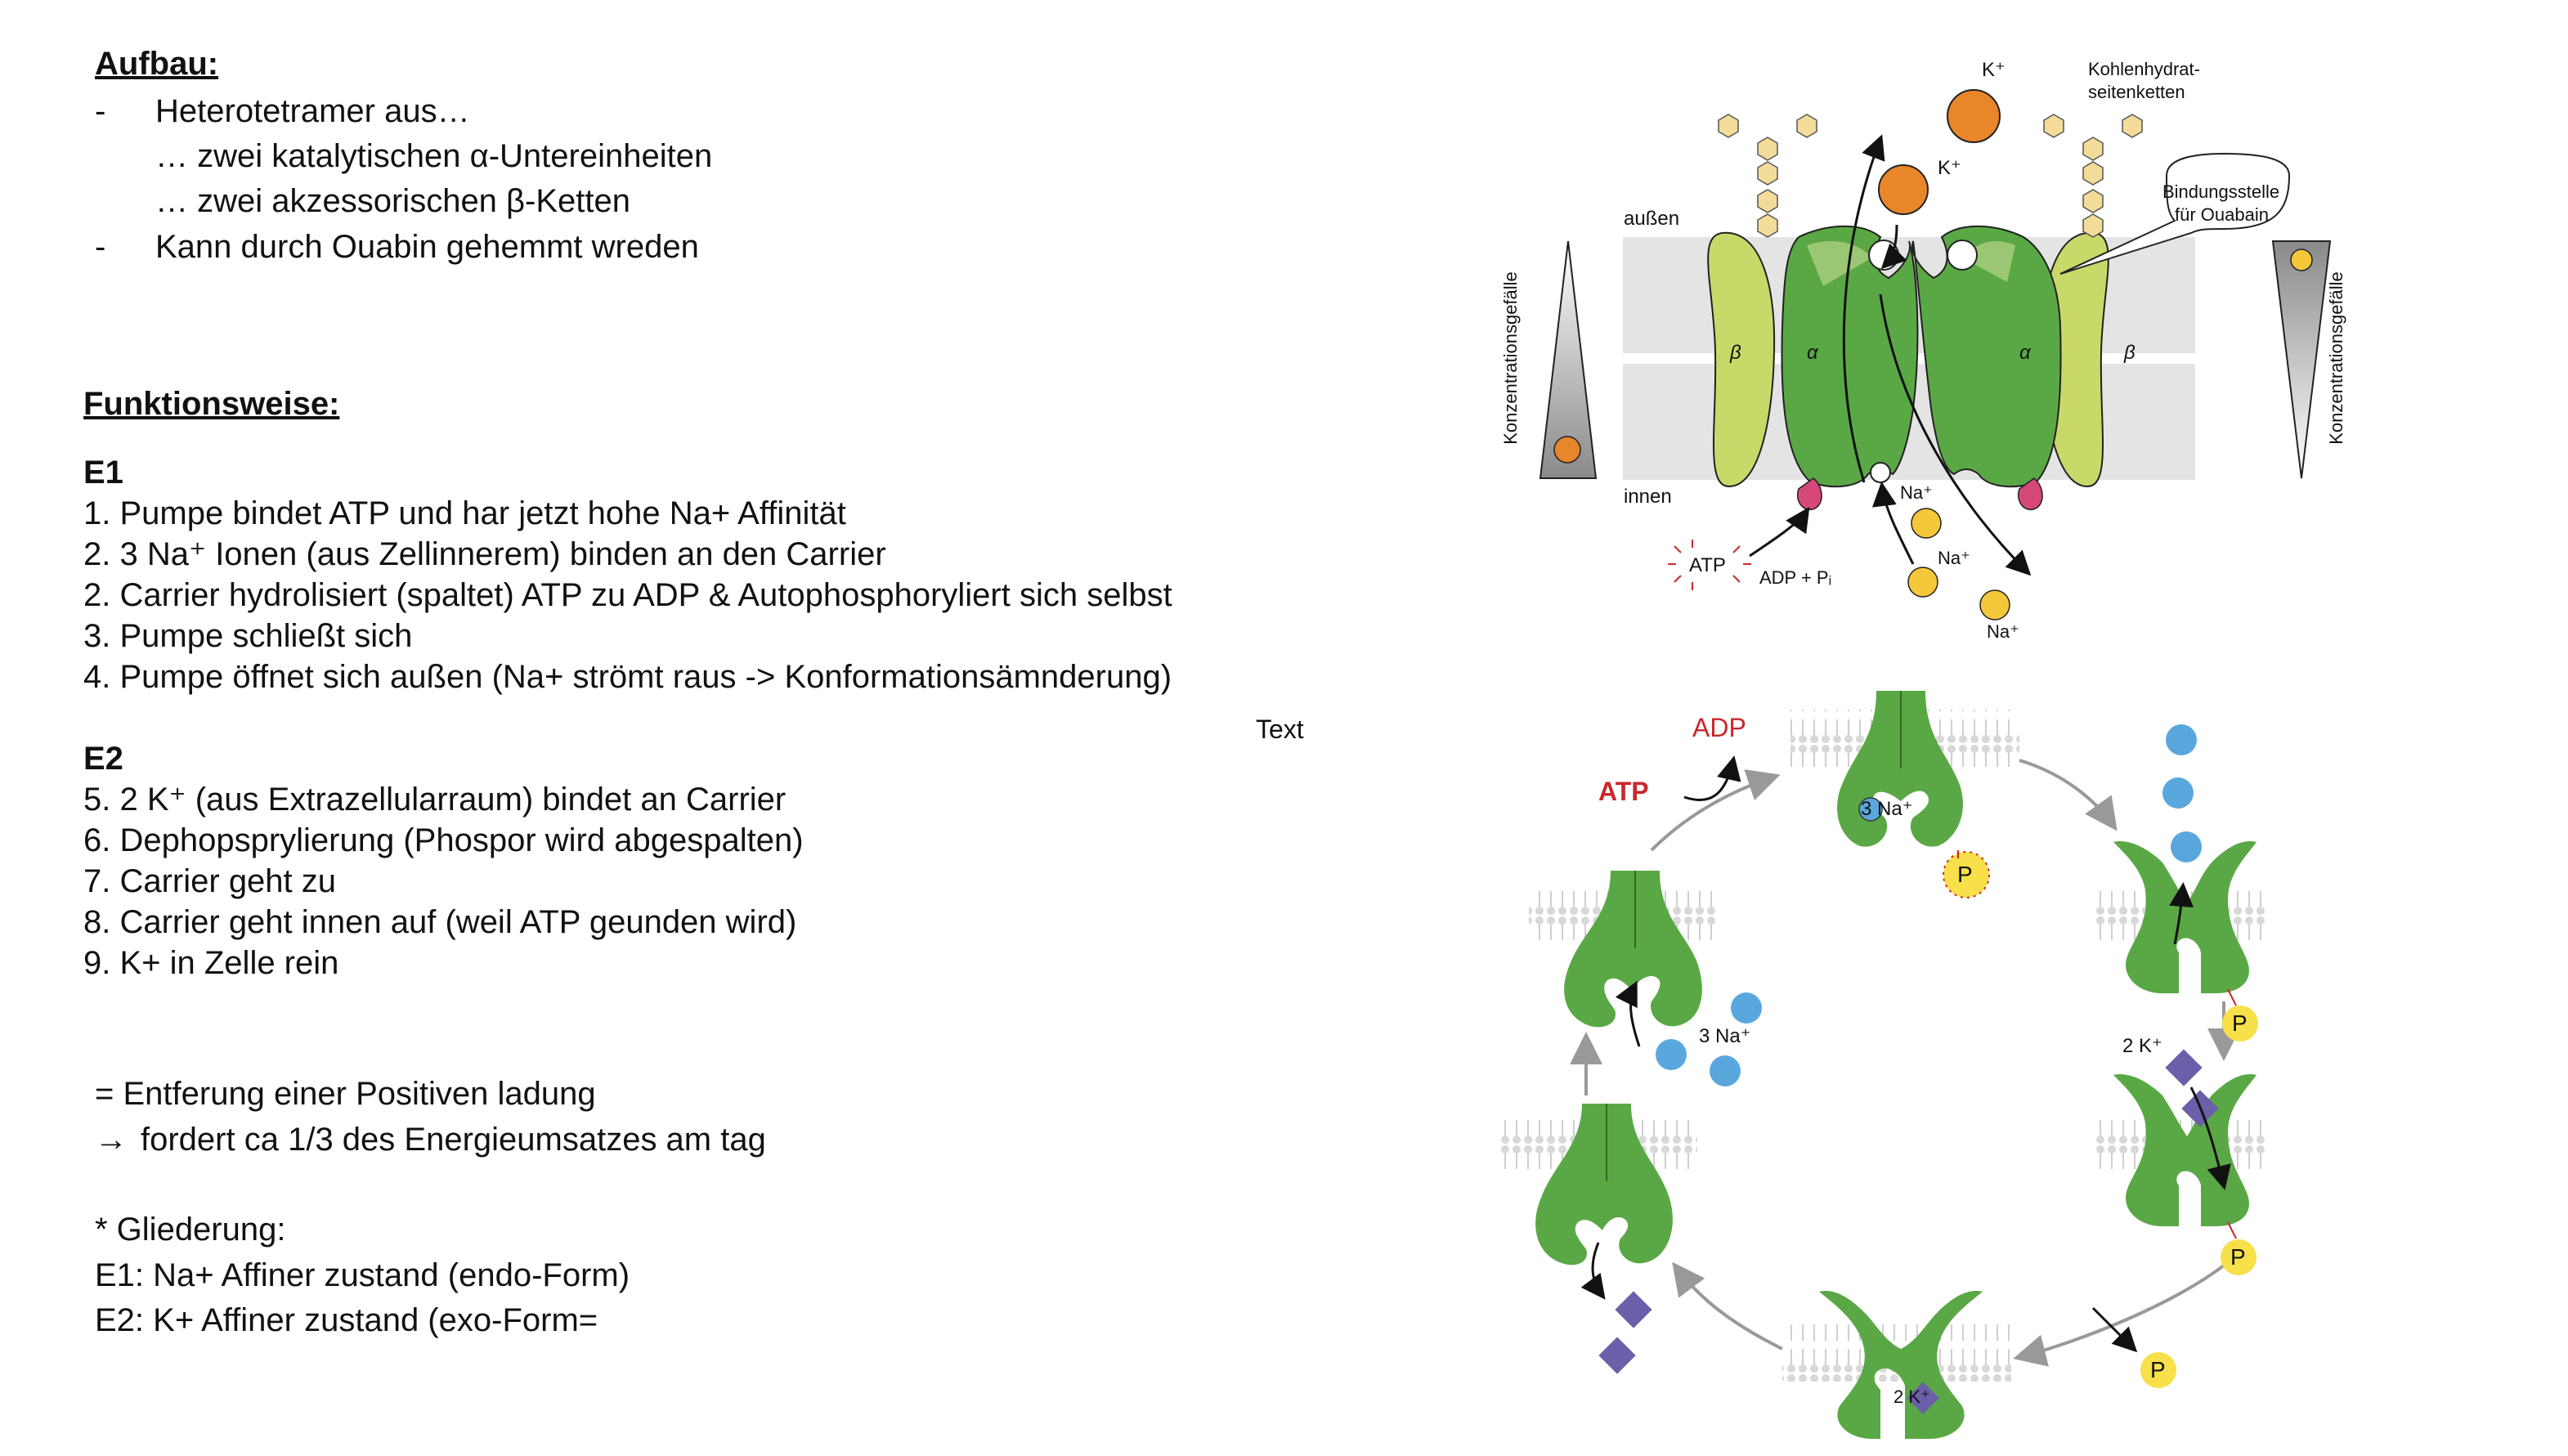  Describe the element at coordinates (2301, 359) in the screenshot. I see `gradient-triangle-right` at that location.